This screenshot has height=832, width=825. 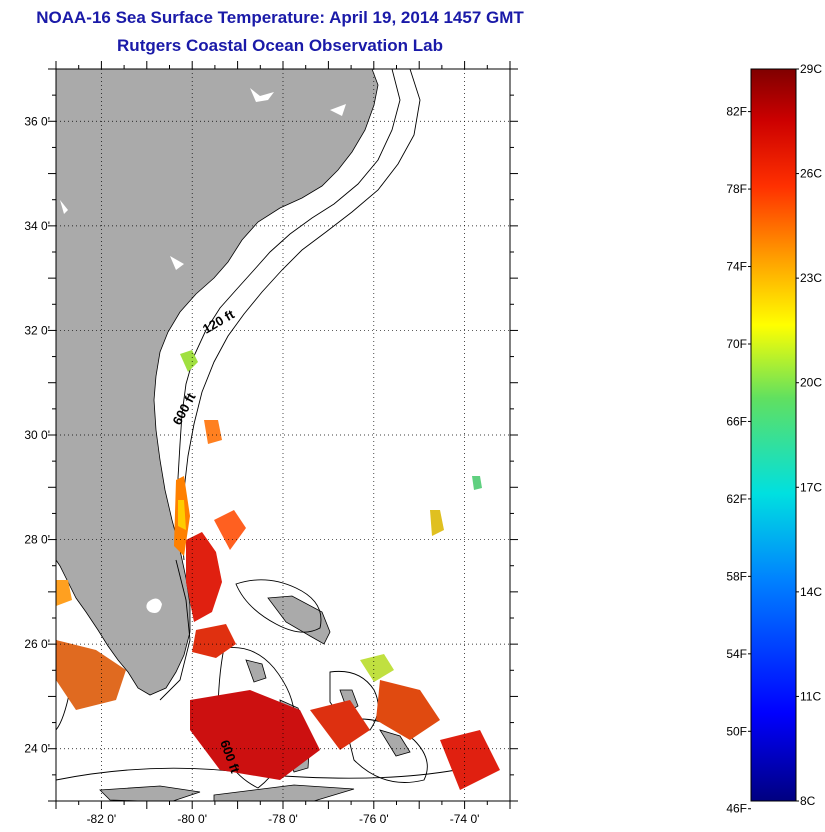 I want to click on colorbar, so click(x=773, y=435).